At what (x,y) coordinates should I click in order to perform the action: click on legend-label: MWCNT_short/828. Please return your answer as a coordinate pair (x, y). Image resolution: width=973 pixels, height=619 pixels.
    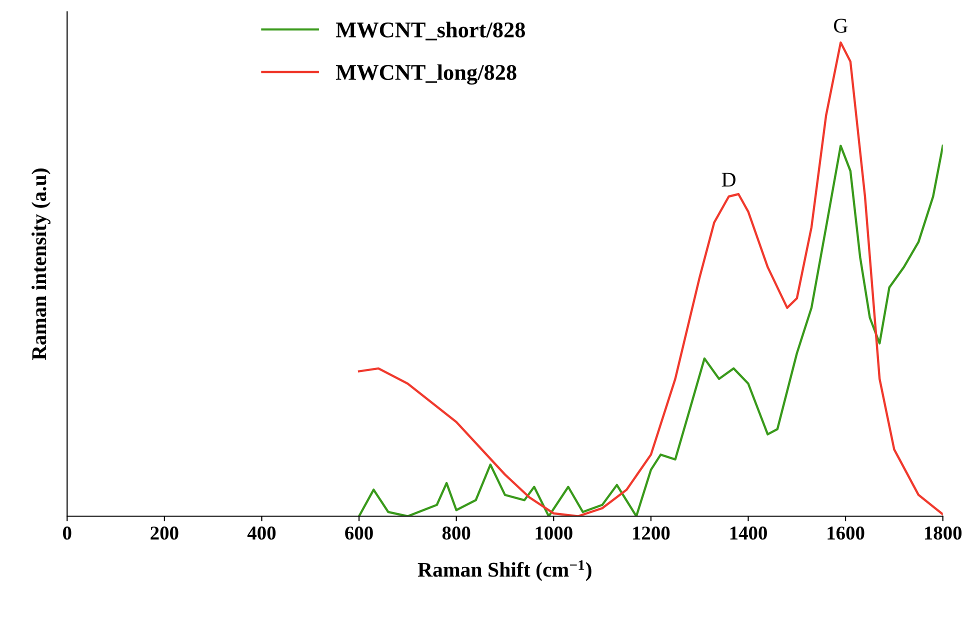
    Looking at the image, I should click on (430, 31).